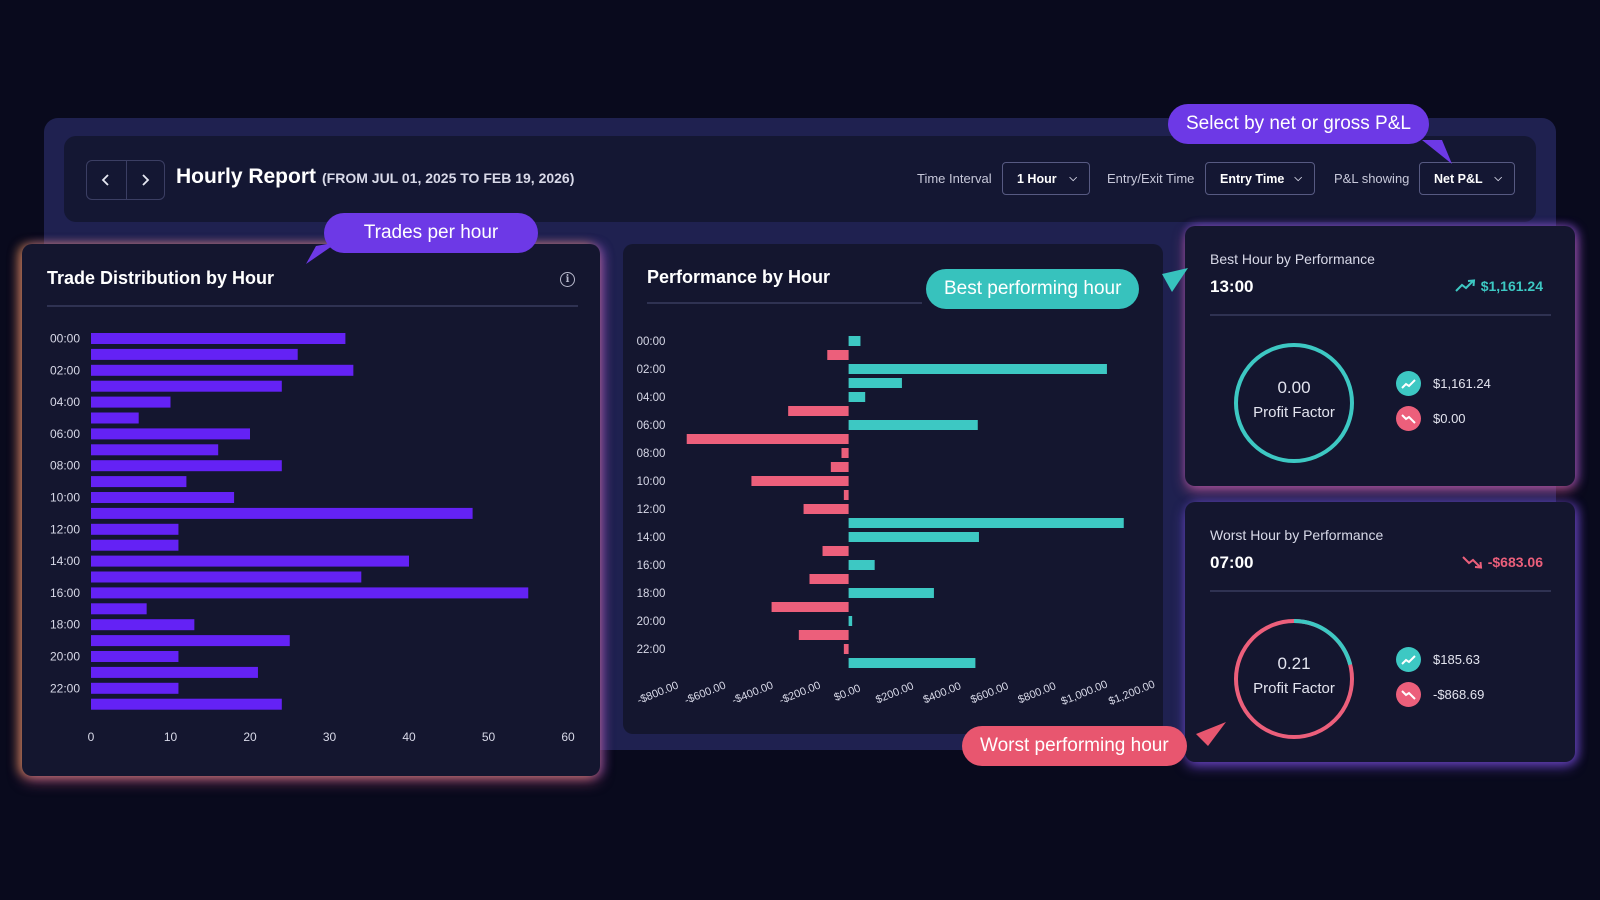 This screenshot has width=1600, height=900. Describe the element at coordinates (65, 466) in the screenshot. I see `distribution-y-tick: 08:00` at that location.